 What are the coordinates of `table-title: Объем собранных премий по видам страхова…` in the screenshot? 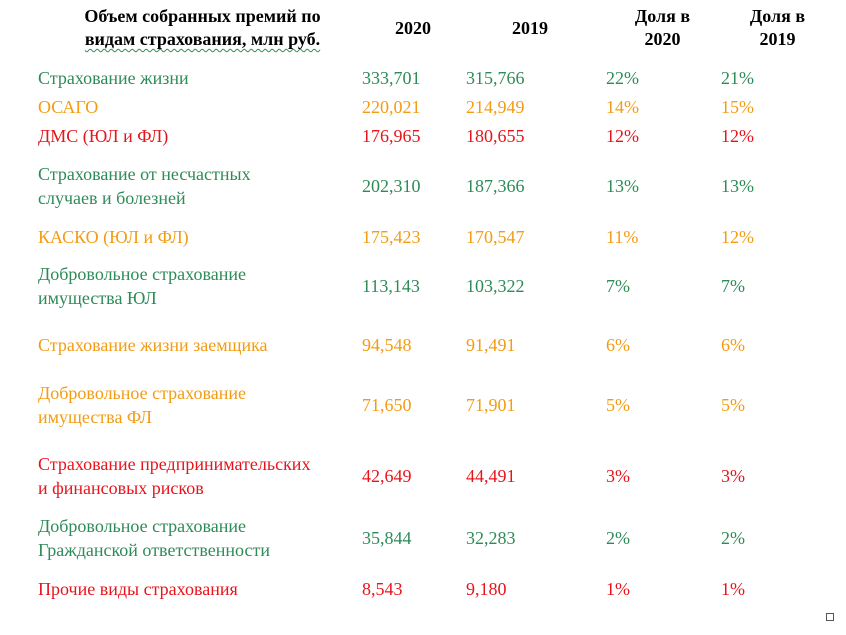 It's located at (202, 28).